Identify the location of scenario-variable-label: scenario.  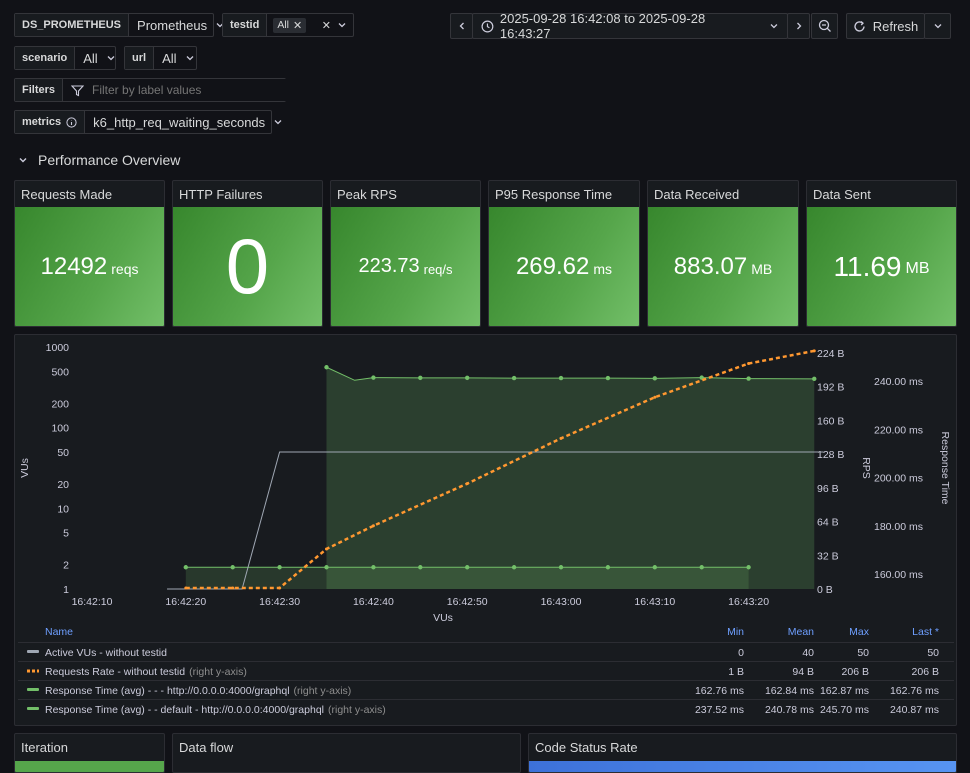
(45, 58).